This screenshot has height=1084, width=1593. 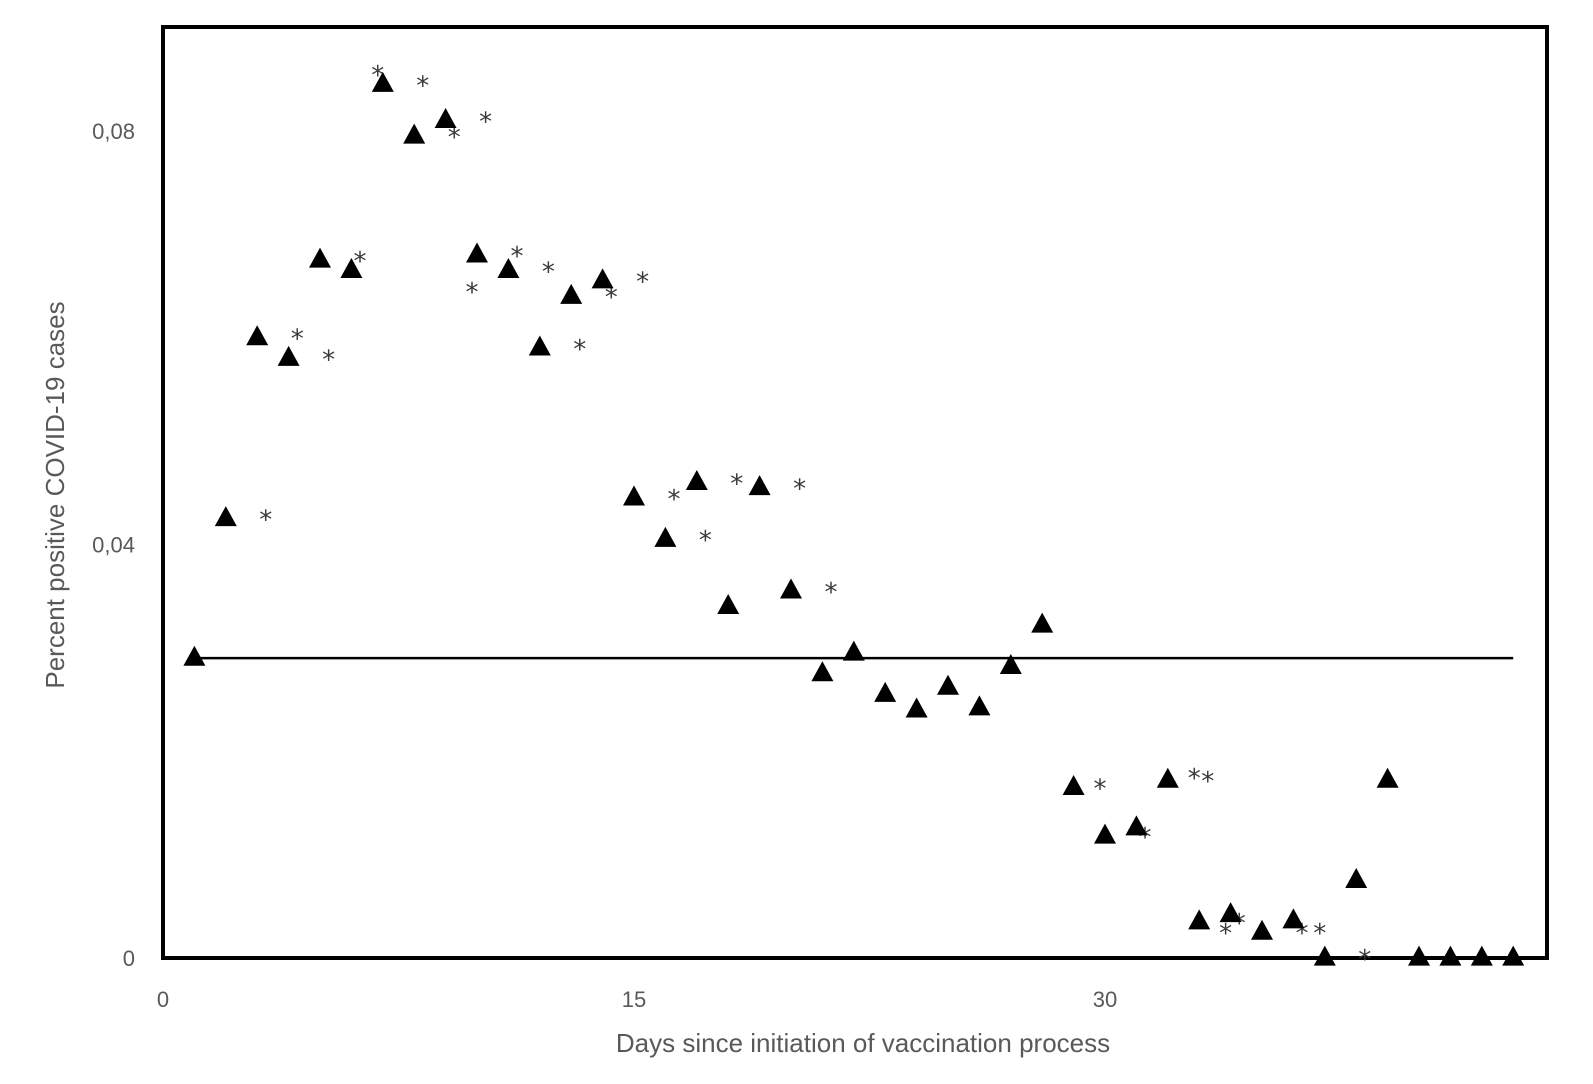 What do you see at coordinates (634, 999) in the screenshot?
I see `x-tick-label: 15` at bounding box center [634, 999].